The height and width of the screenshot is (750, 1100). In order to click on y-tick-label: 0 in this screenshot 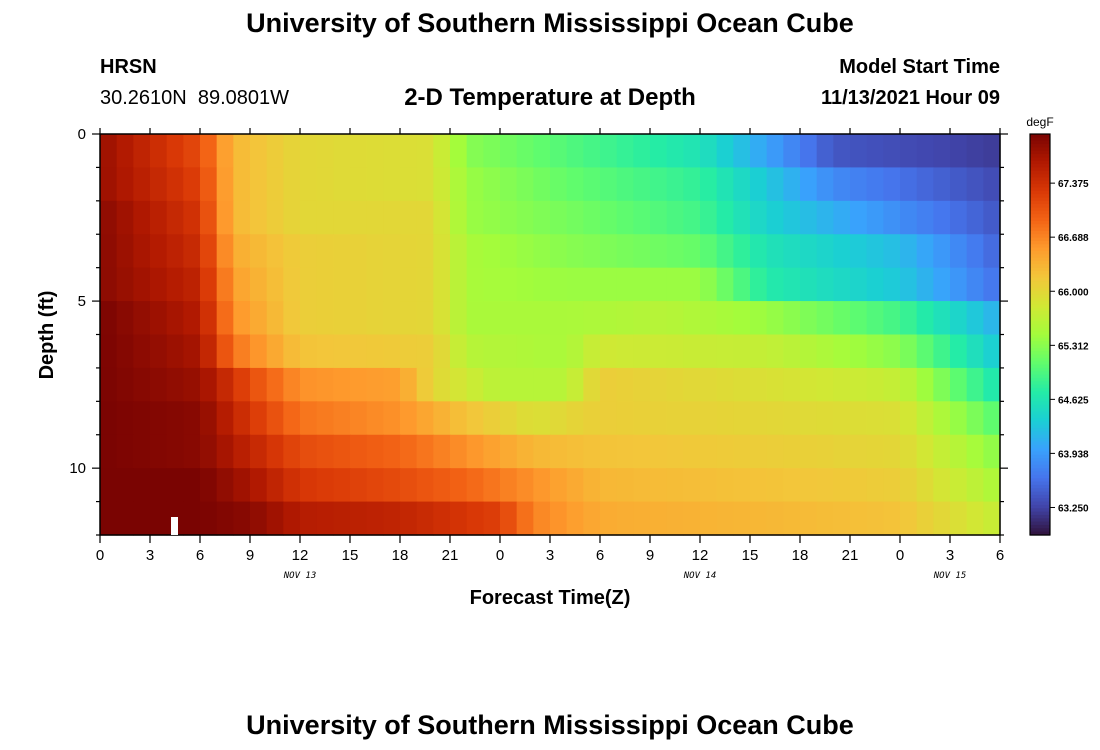, I will do `click(82, 134)`.